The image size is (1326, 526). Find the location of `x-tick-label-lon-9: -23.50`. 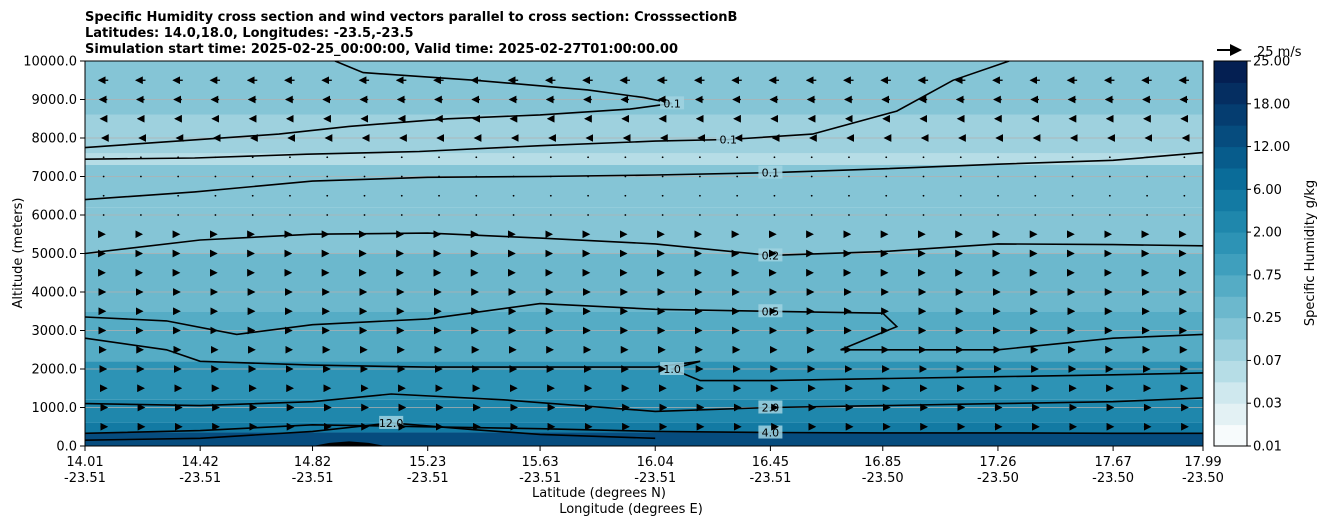

x-tick-label-lon-9: -23.50 is located at coordinates (1113, 478).